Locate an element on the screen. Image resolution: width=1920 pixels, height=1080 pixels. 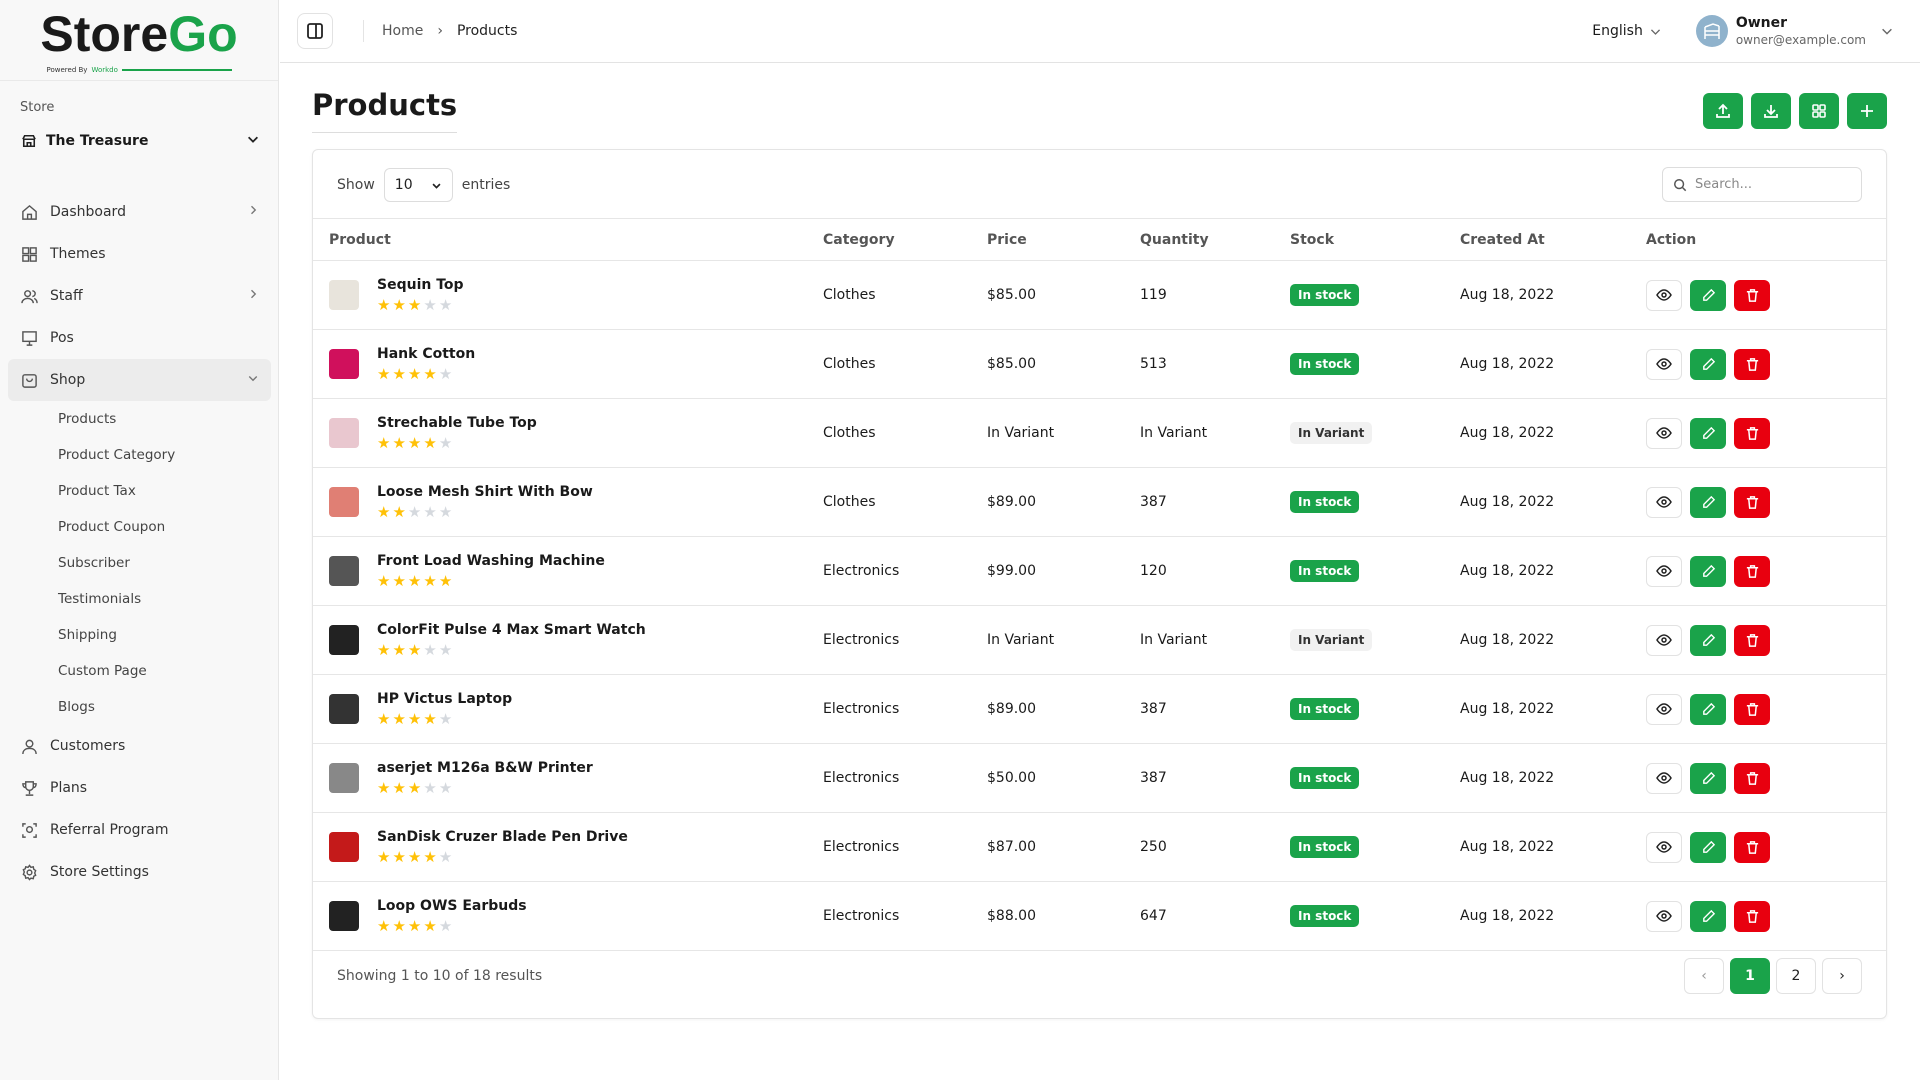
avatar is located at coordinates (1711, 31).